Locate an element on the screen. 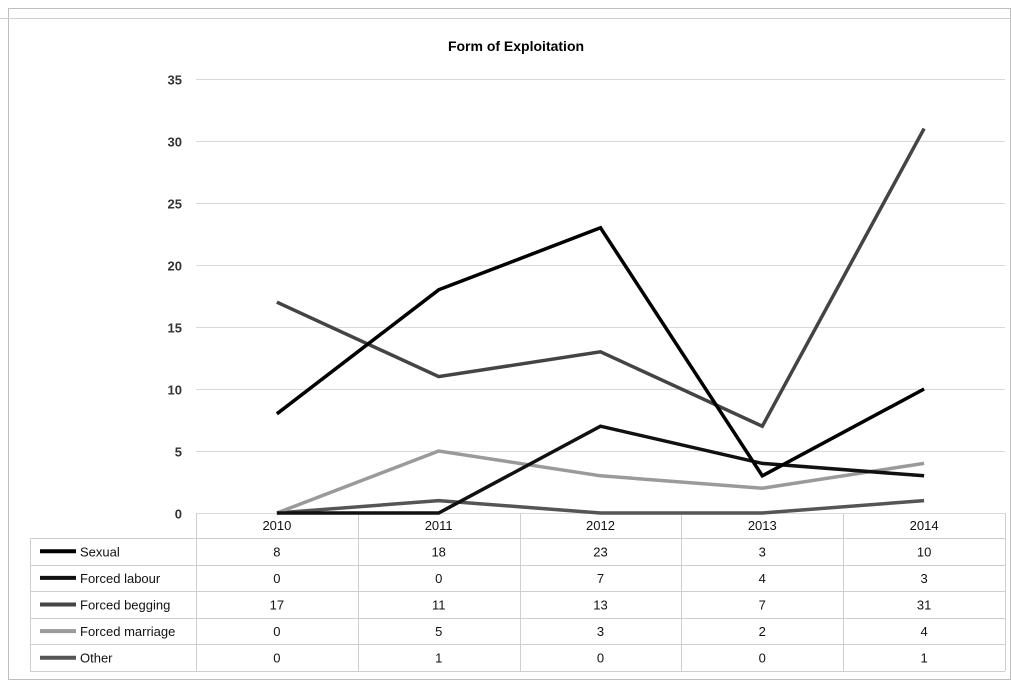  x-tick-label: 2012 is located at coordinates (600, 525).